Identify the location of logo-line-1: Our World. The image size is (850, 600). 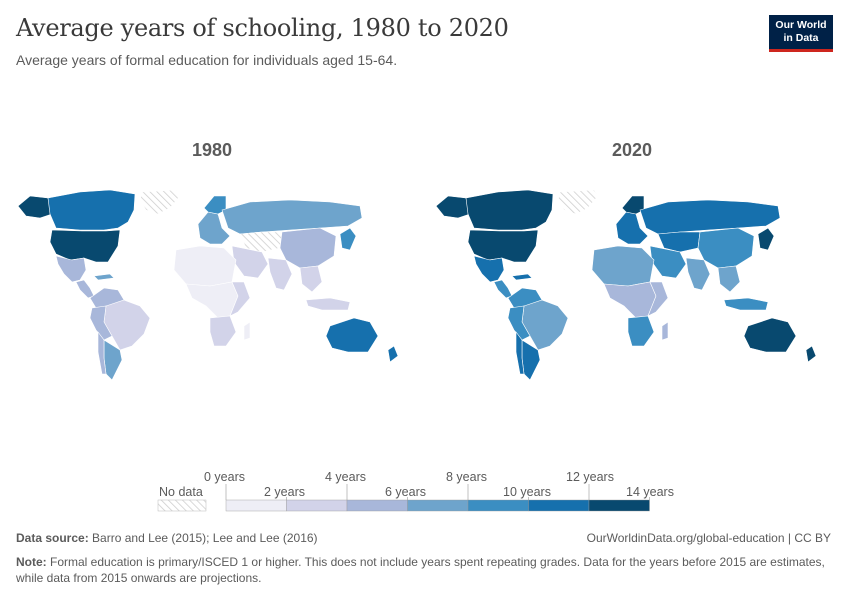
(801, 25).